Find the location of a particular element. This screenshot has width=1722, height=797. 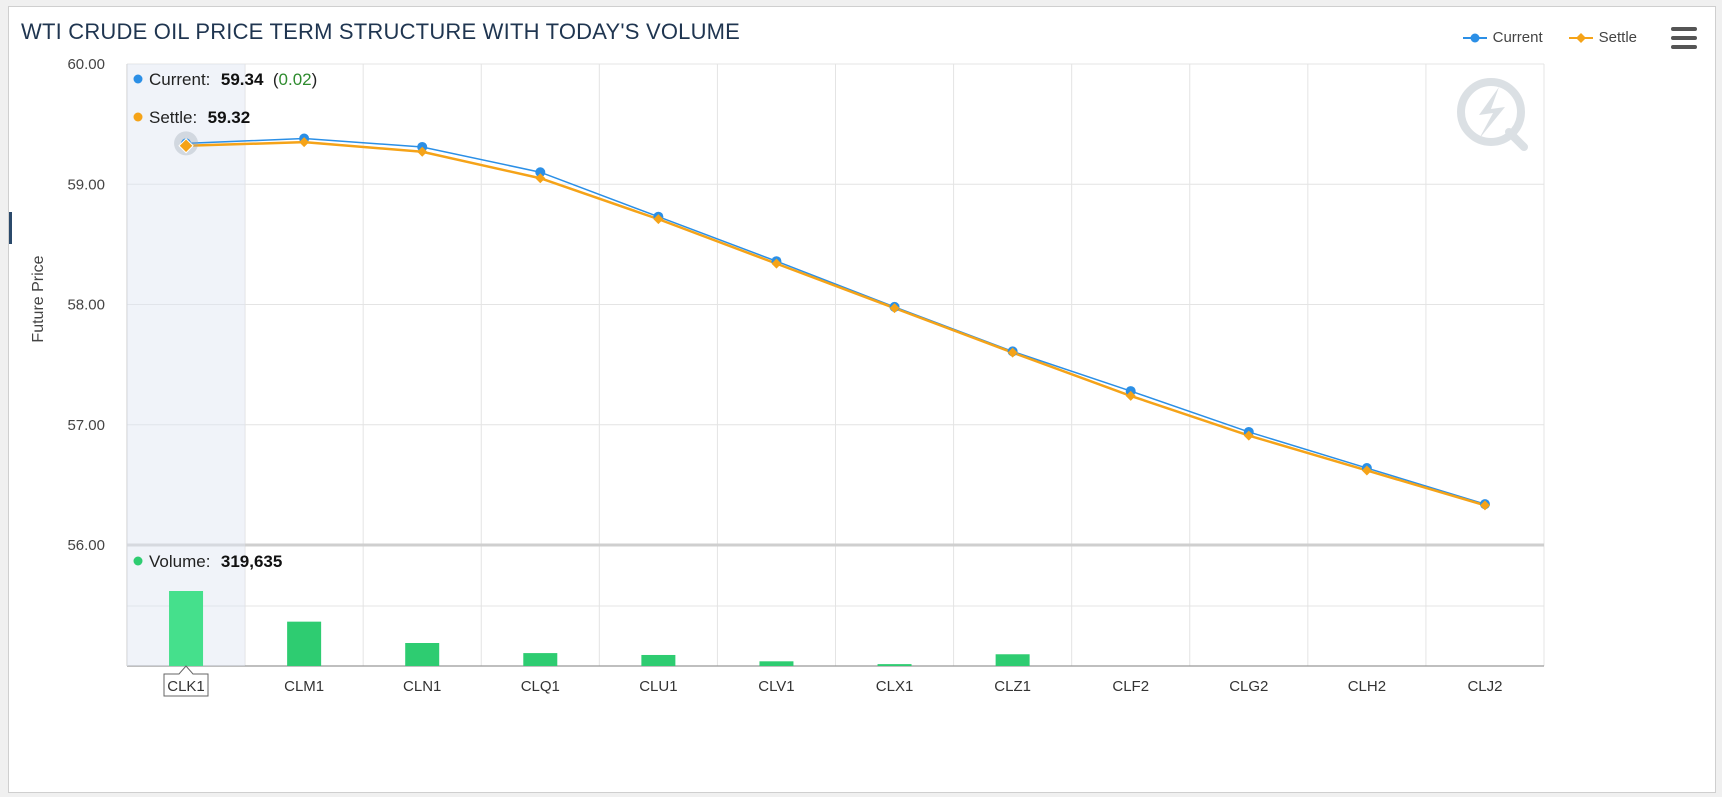

highlight-layer is located at coordinates (186, 365).